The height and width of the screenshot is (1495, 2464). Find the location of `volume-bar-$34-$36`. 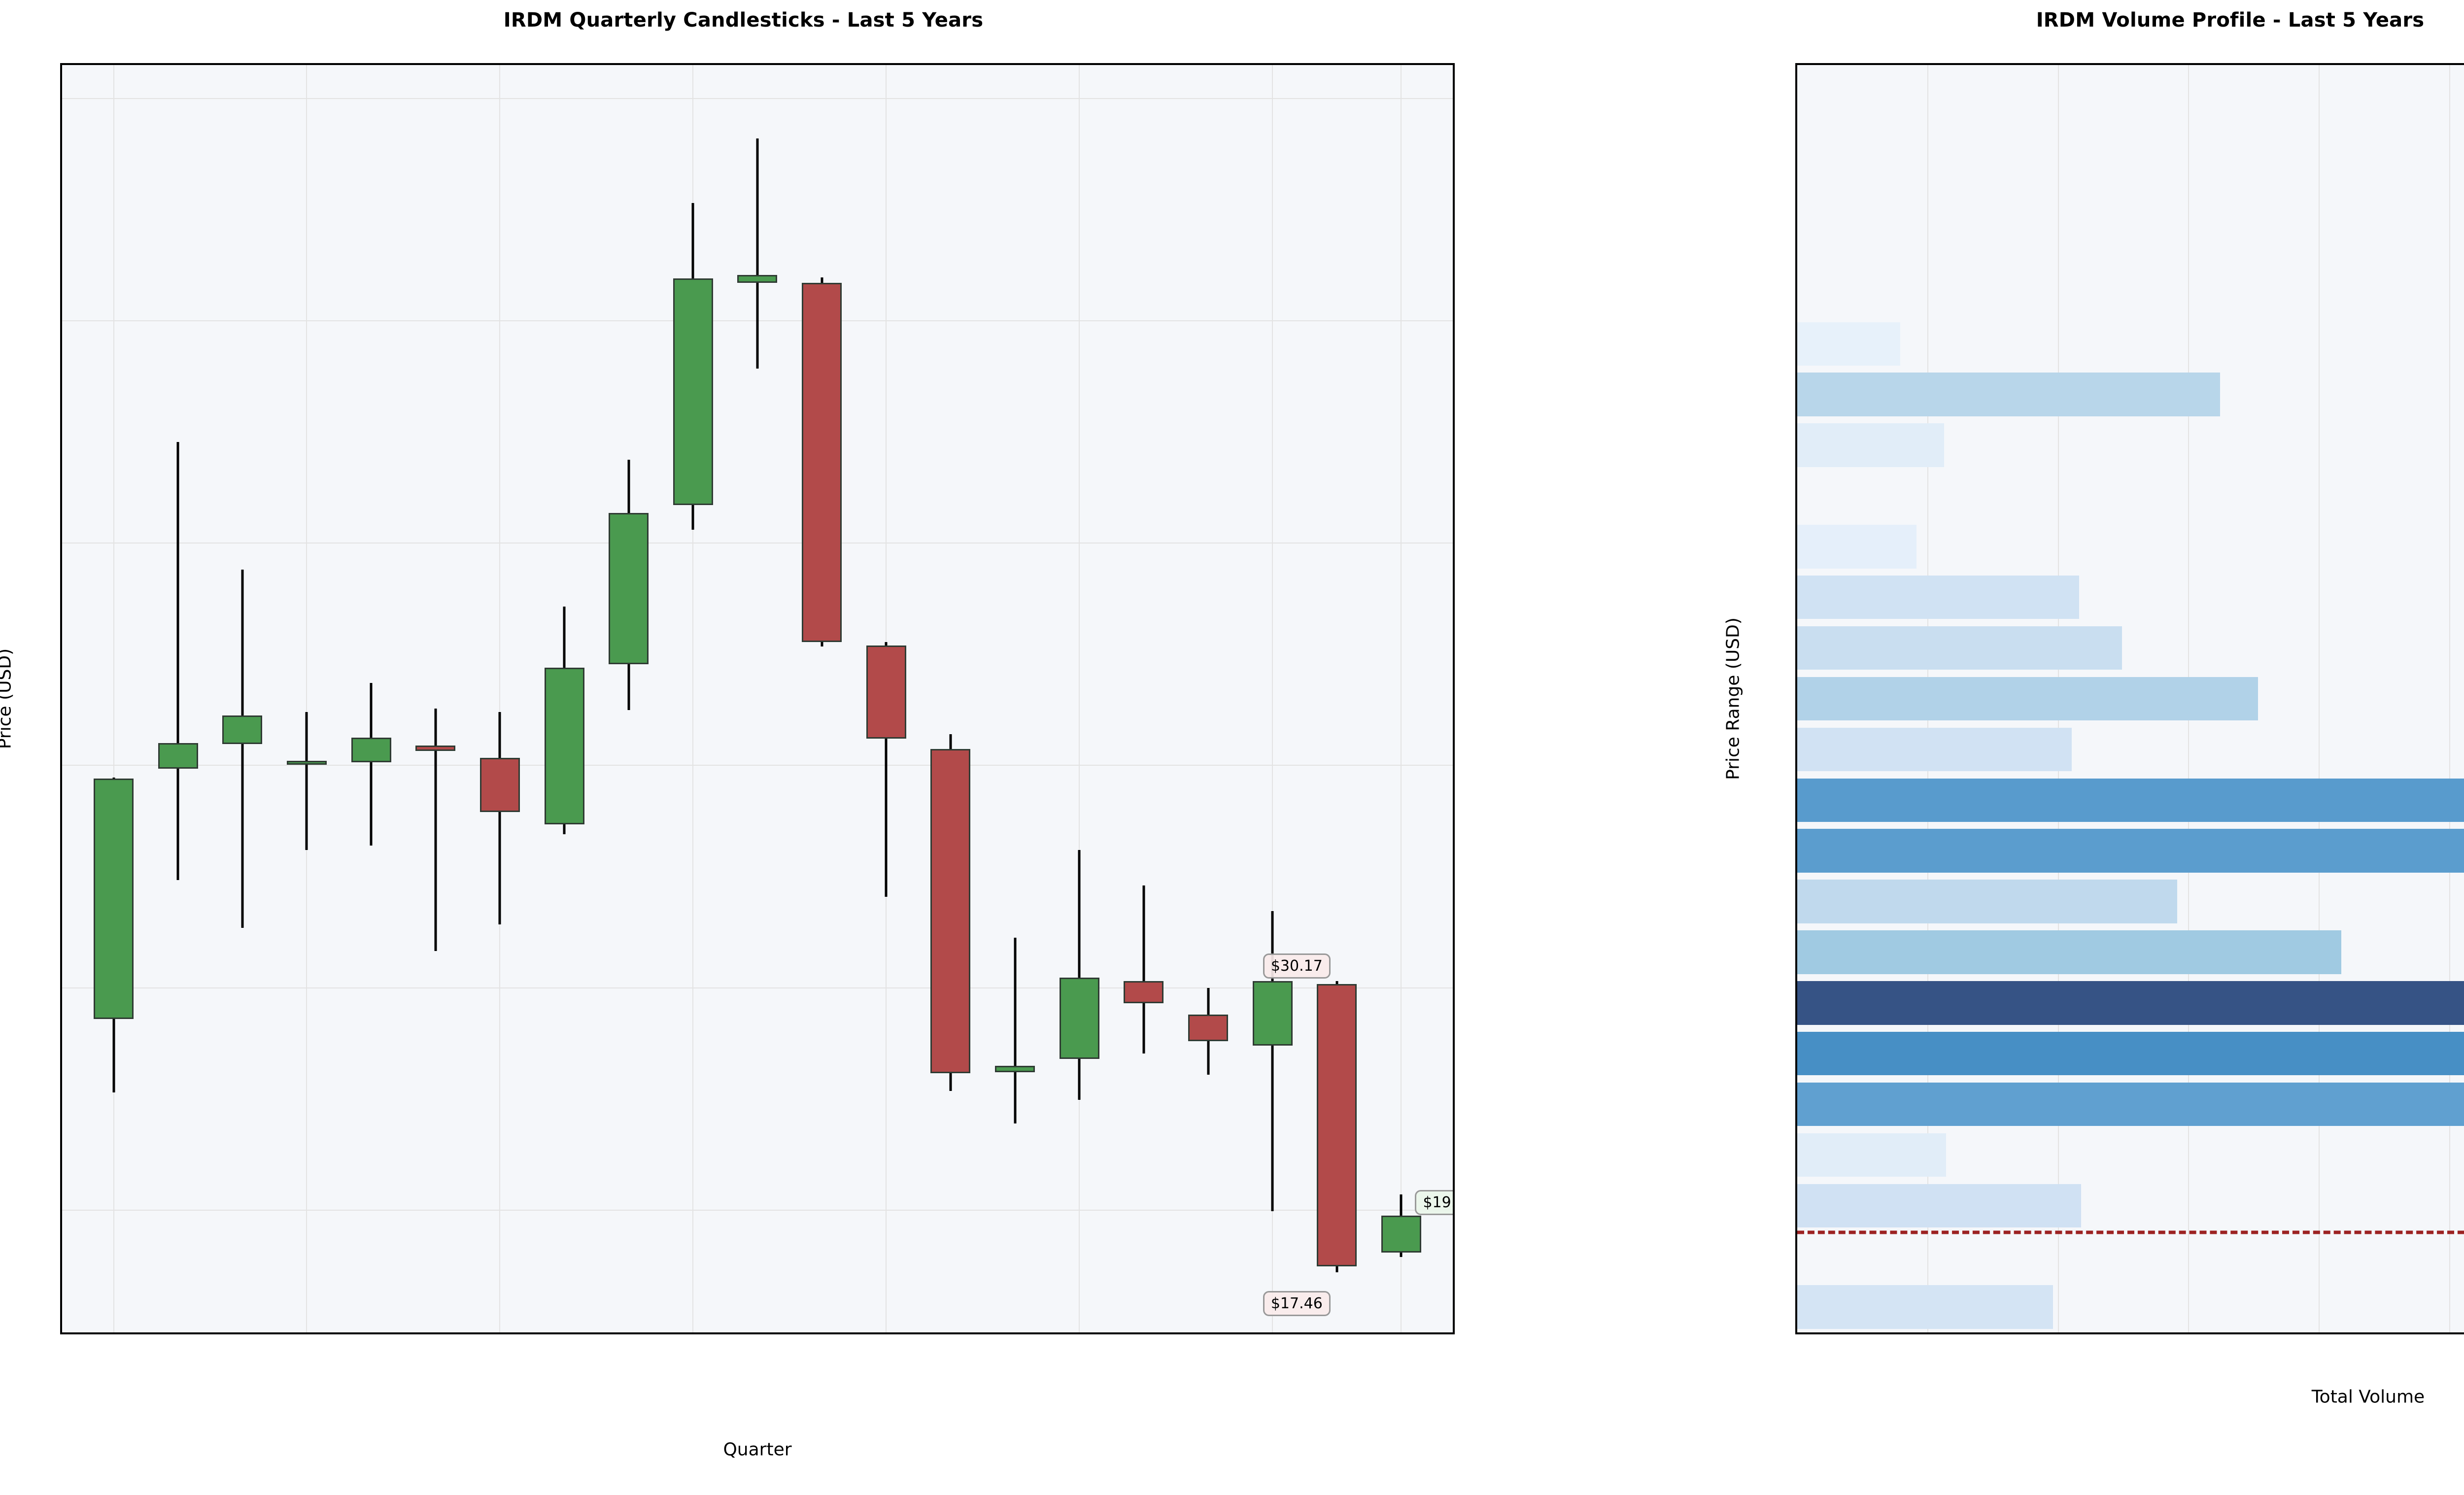

volume-bar-$34-$36 is located at coordinates (2069, 952).